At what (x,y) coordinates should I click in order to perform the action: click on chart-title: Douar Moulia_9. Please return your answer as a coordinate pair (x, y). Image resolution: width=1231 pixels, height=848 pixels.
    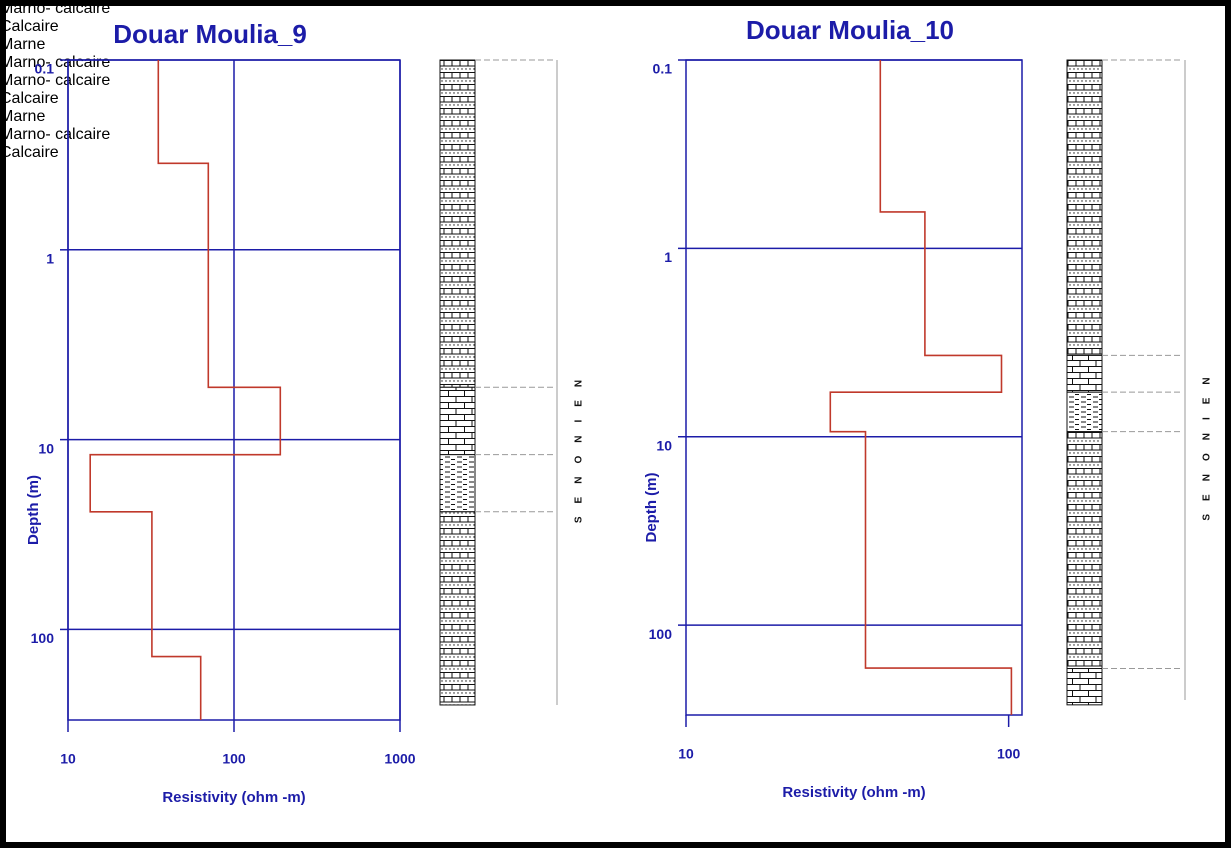
    Looking at the image, I should click on (210, 34).